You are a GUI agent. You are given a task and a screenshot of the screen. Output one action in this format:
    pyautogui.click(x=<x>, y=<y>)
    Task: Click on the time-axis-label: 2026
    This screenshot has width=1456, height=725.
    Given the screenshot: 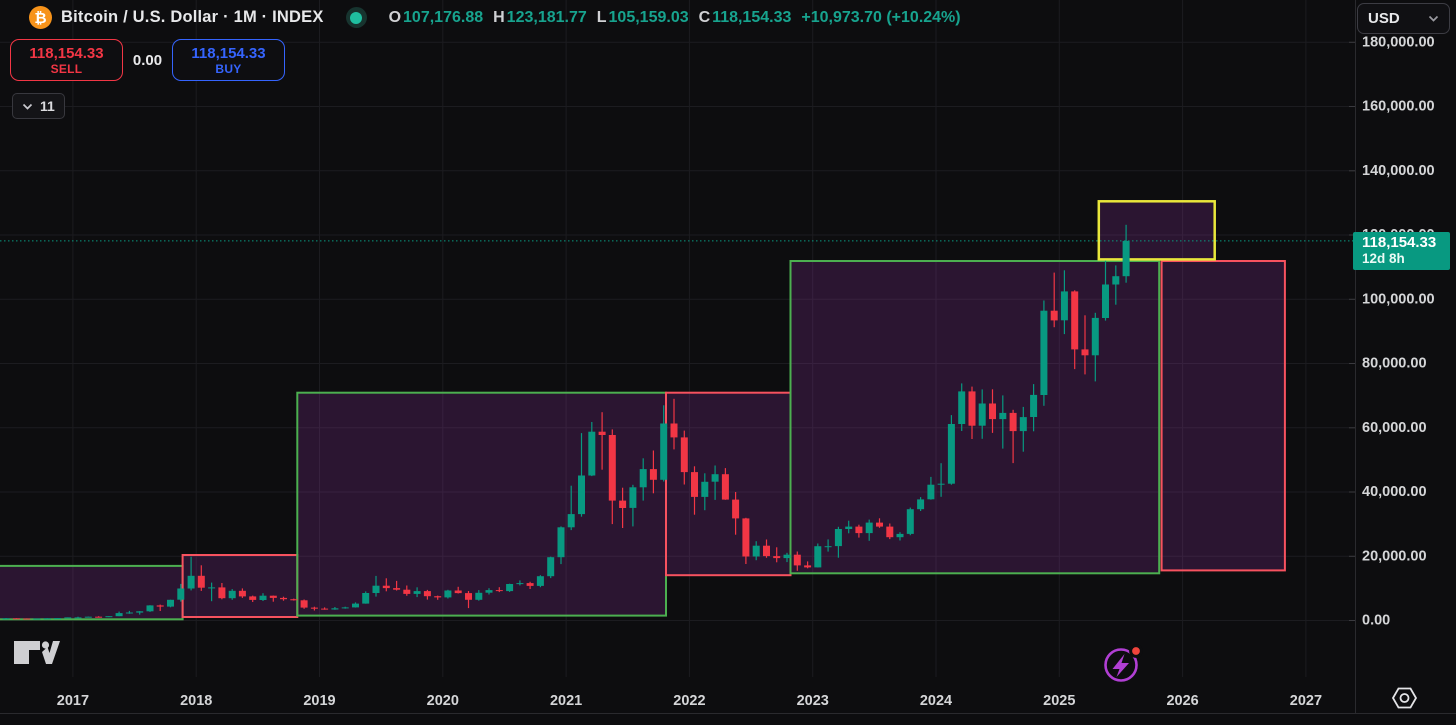 What is the action you would take?
    pyautogui.click(x=1182, y=701)
    